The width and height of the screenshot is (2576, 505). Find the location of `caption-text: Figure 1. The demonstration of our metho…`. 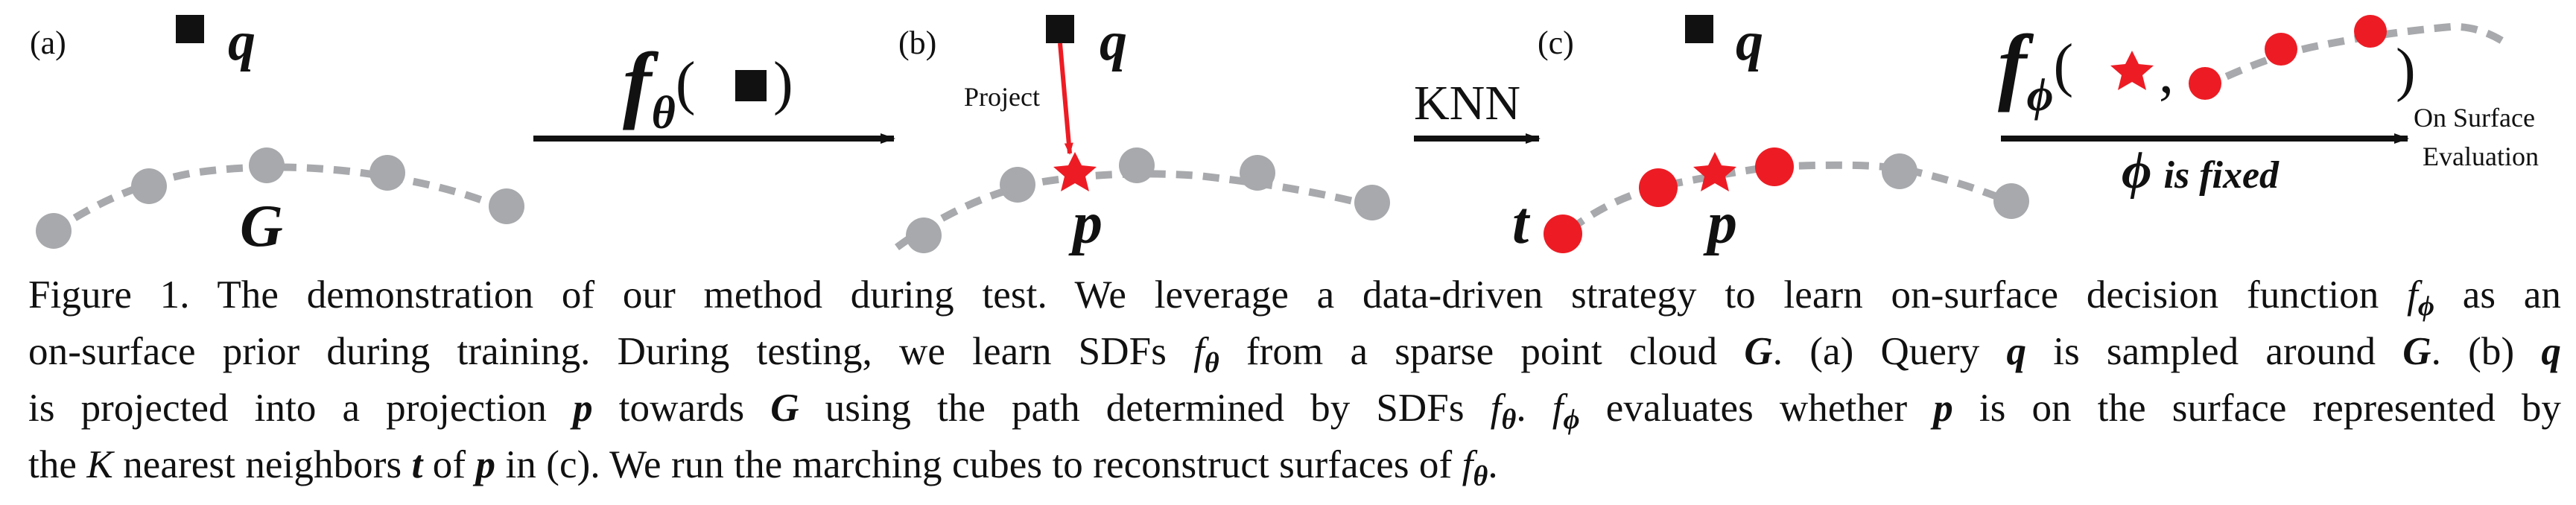

caption-text: Figure 1. The demonstration of our metho… is located at coordinates (1218, 295).